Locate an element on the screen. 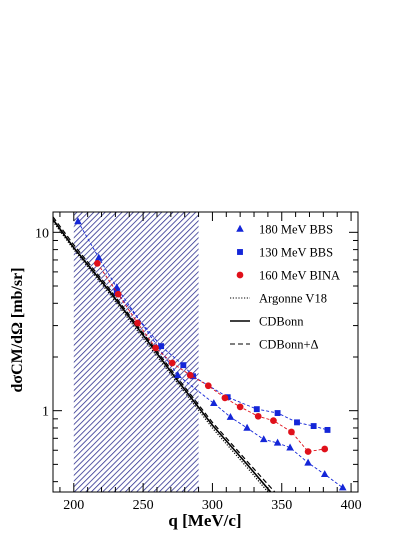 Image resolution: width=415 pixels, height=537 pixels. x-tick-label: 400 is located at coordinates (351, 505).